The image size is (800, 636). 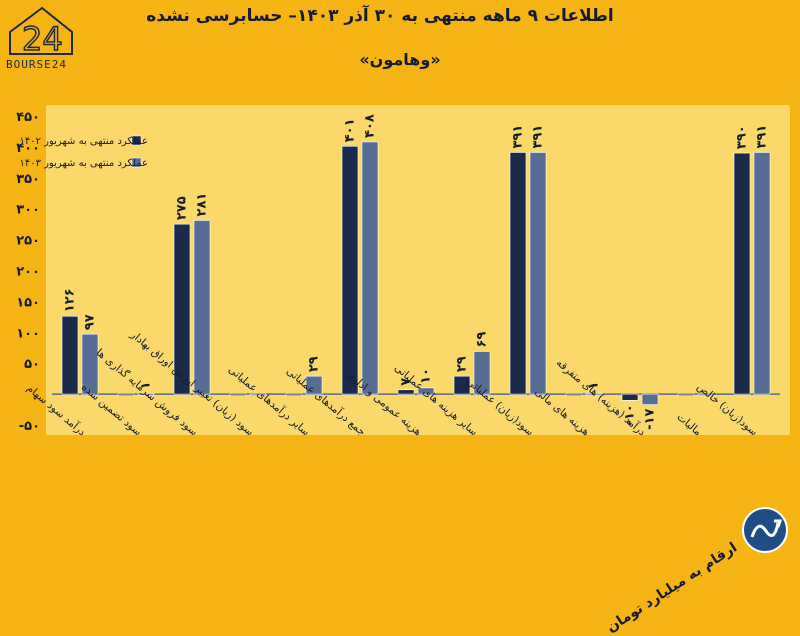 I want to click on bar-data-label: ۱۲۶, so click(x=70, y=300).